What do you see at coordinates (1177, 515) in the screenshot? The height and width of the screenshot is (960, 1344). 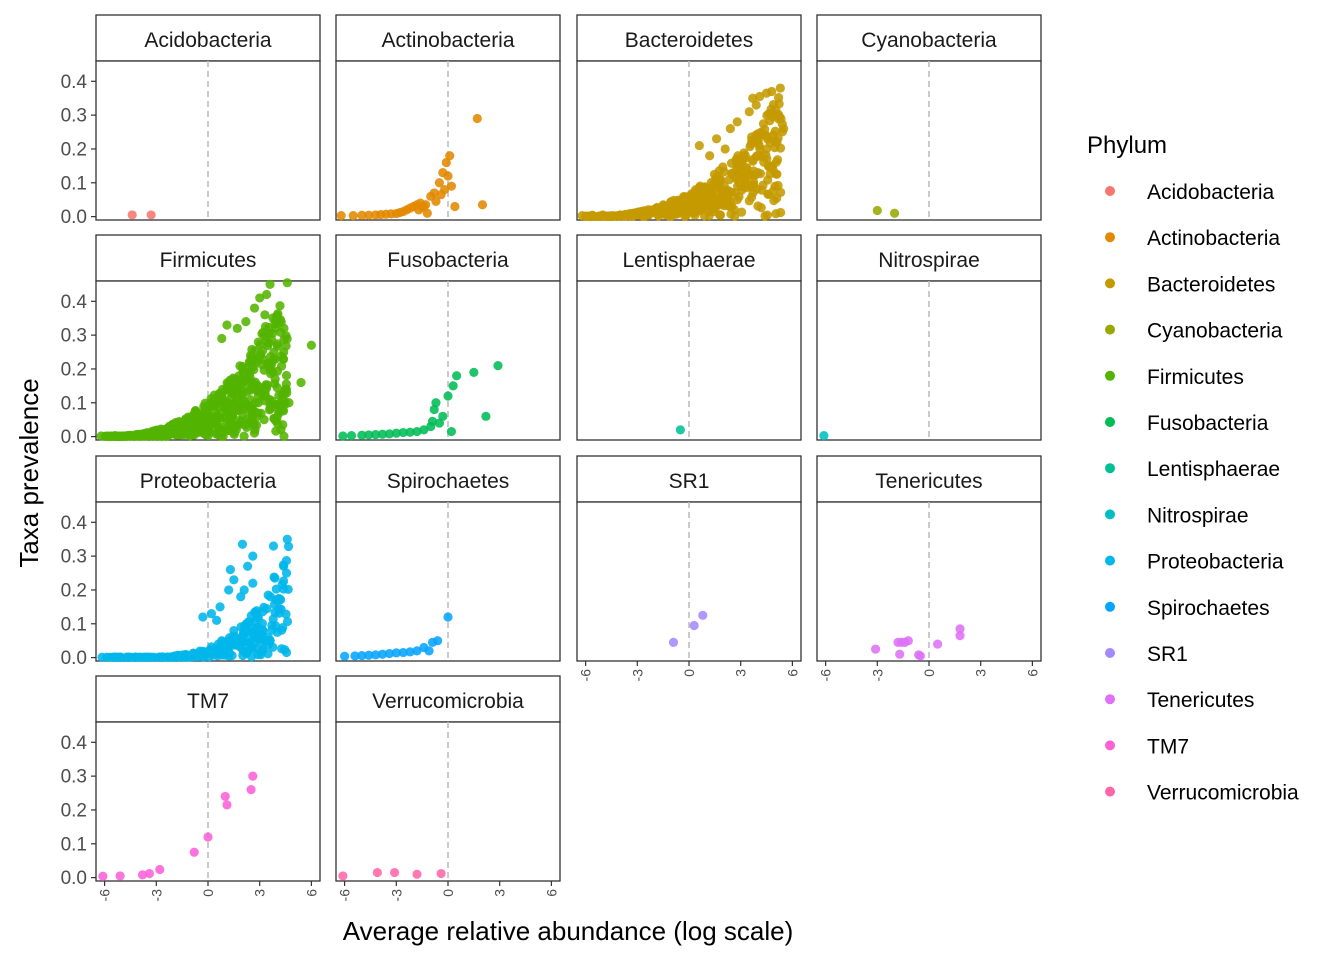 I see `legend-item-nitrospirae: Nitrospirae` at bounding box center [1177, 515].